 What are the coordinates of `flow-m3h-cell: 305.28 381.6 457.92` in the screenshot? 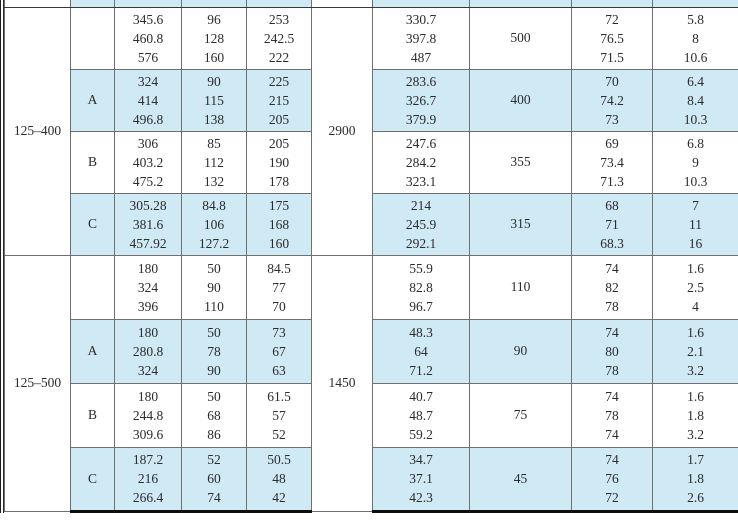 It's located at (148, 224).